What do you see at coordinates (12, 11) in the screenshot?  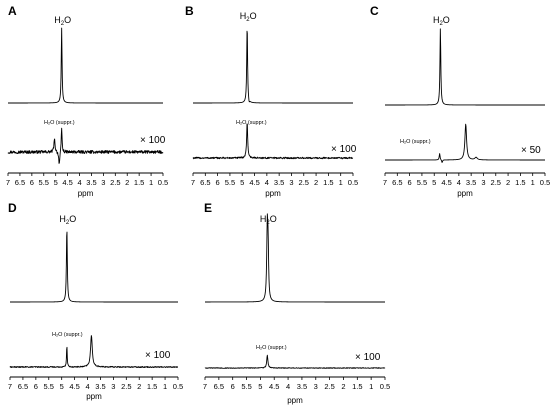 I see `panel-letter: A` at bounding box center [12, 11].